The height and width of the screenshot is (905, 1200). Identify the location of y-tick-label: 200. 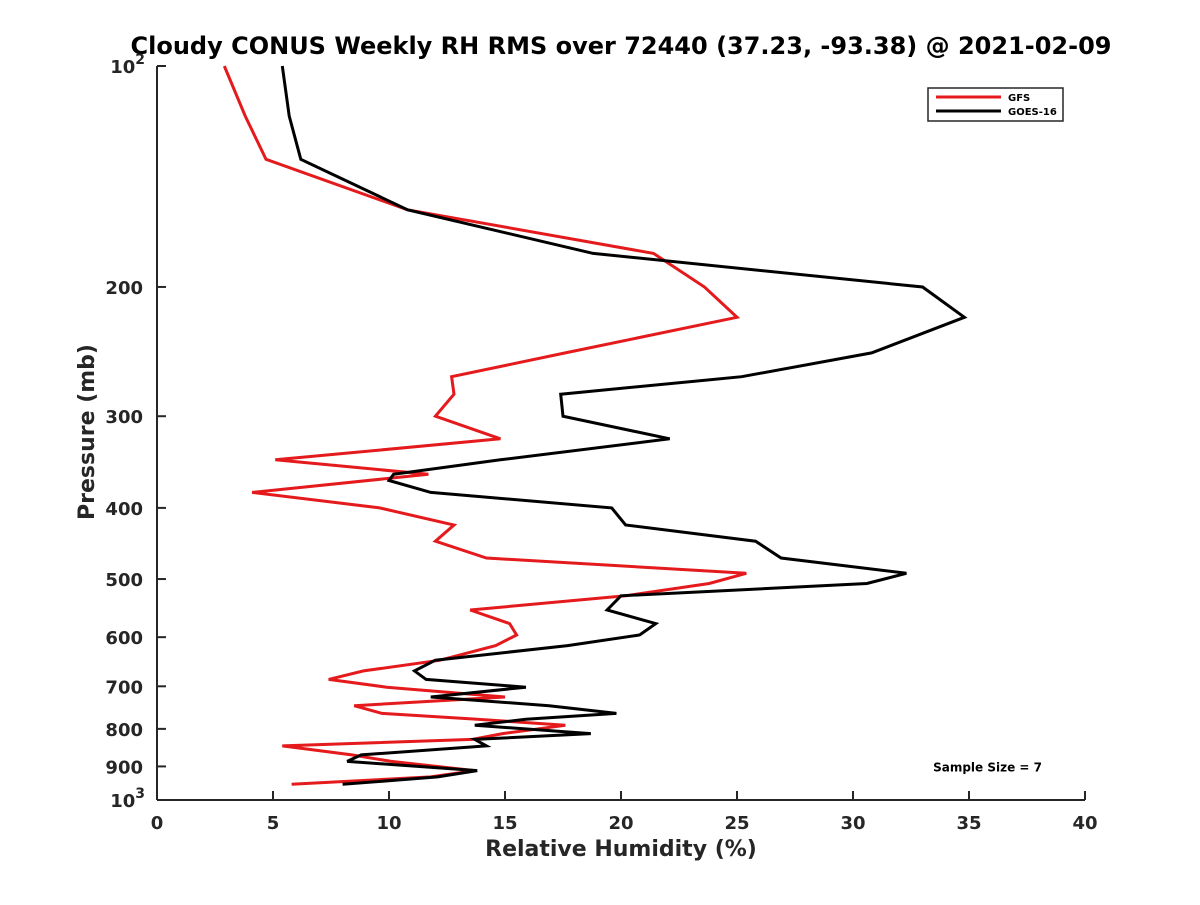
(124, 288).